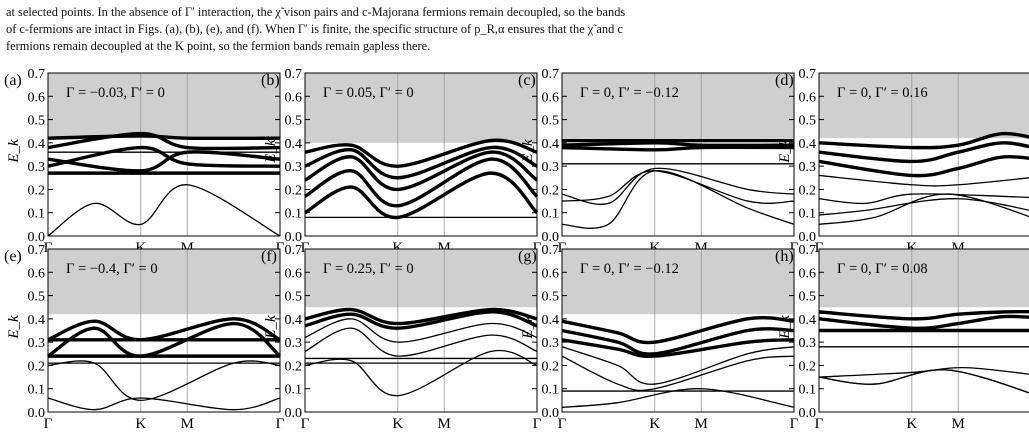  I want to click on panel-label: (b), so click(270, 80).